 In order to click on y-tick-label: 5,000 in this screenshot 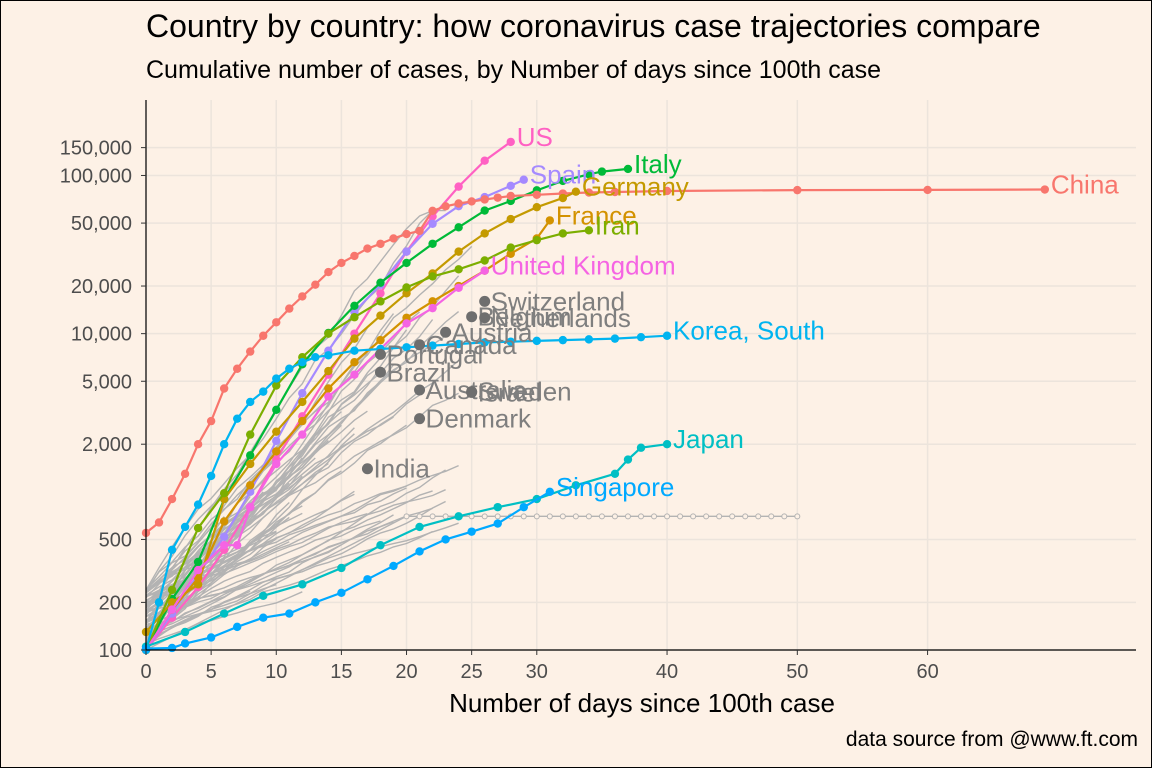, I will do `click(107, 382)`.